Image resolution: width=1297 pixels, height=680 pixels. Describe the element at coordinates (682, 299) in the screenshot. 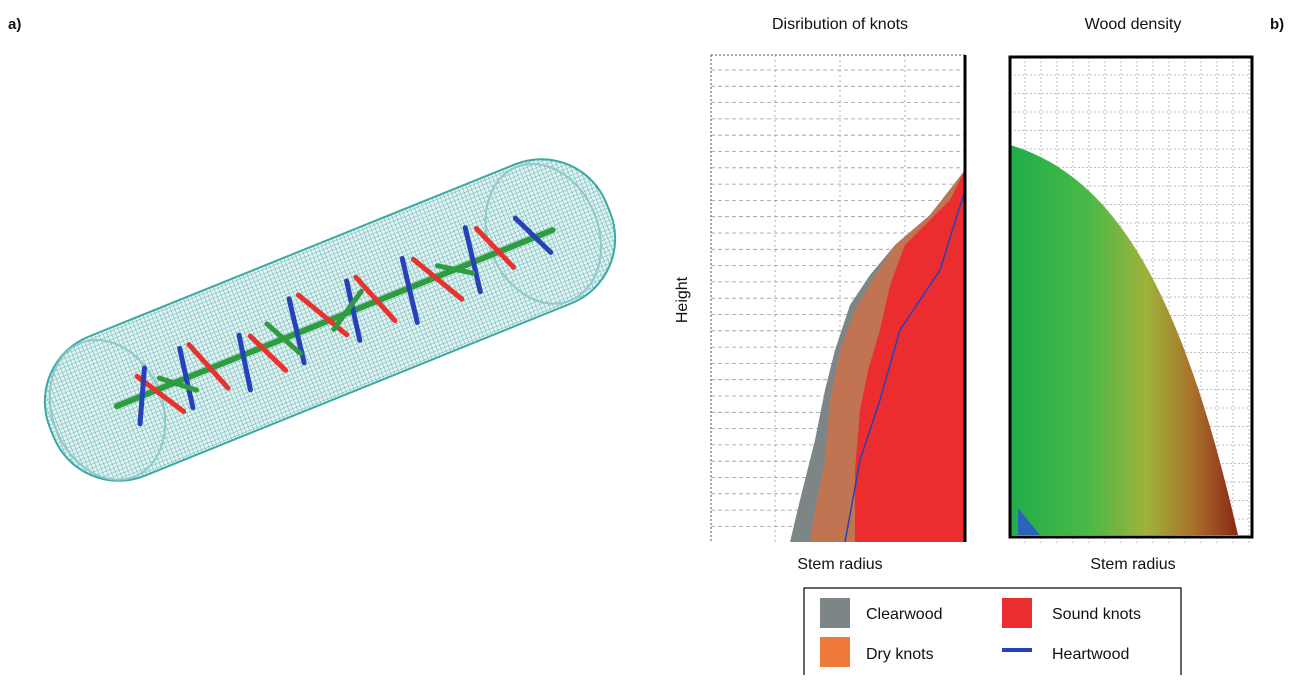

I see `y-axis-label: Height` at that location.